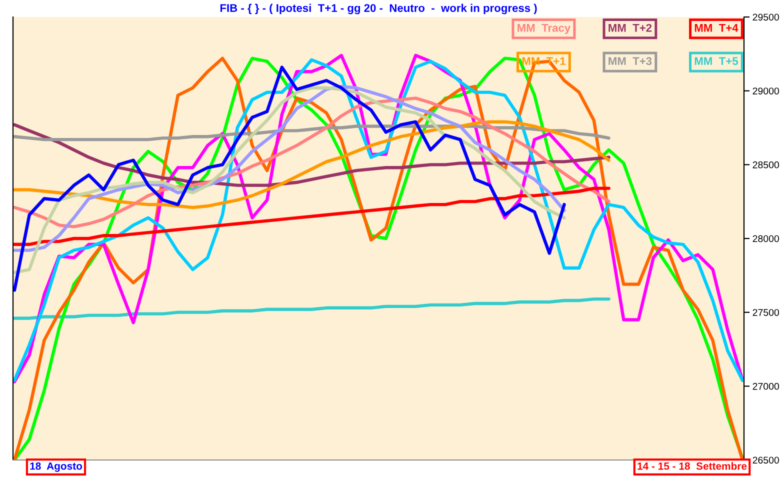  Describe the element at coordinates (765, 238) in the screenshot. I see `y-tick-label: 28000` at that location.